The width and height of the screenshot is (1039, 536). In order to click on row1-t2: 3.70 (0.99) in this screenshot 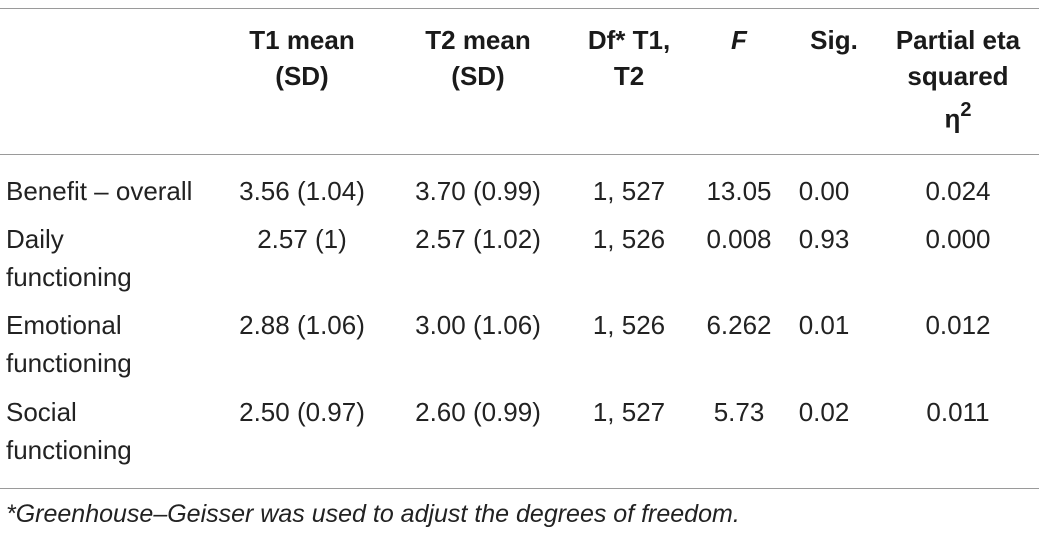, I will do `click(478, 191)`.